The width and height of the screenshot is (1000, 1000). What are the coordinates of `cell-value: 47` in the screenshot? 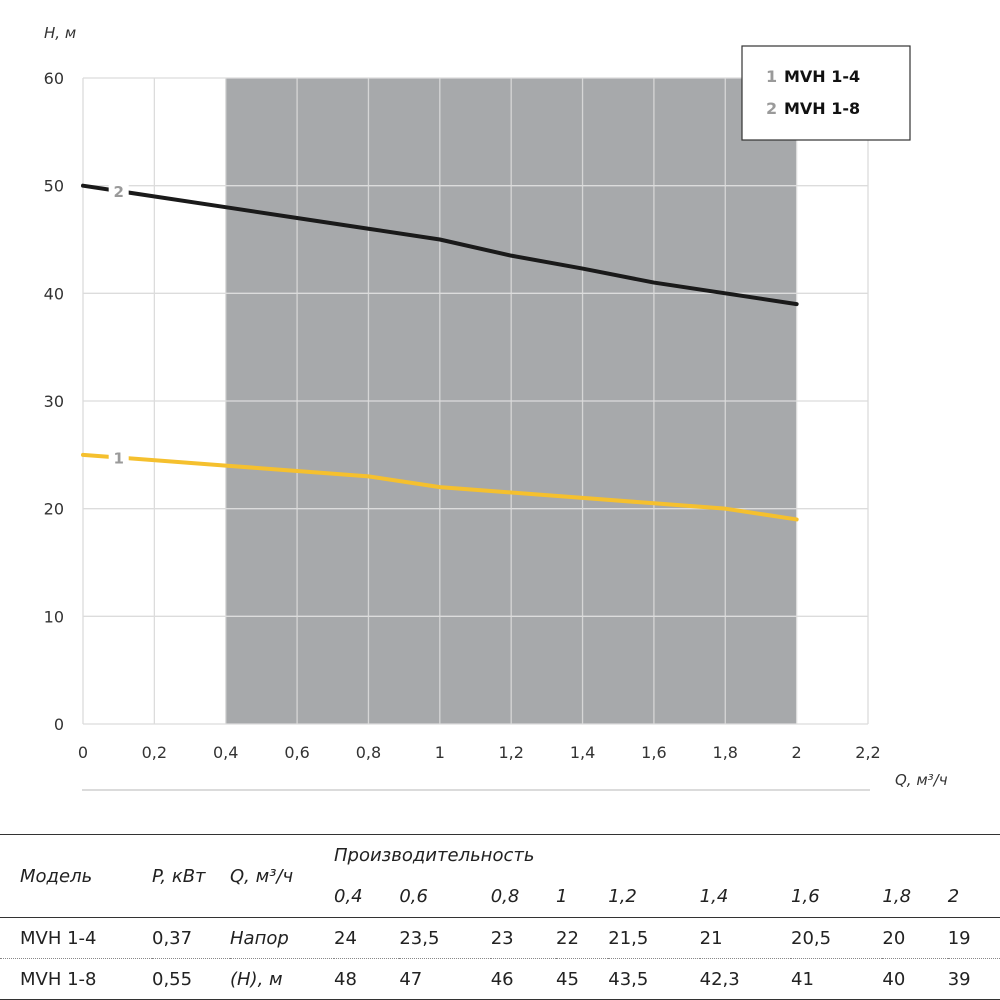 It's located at (445, 979).